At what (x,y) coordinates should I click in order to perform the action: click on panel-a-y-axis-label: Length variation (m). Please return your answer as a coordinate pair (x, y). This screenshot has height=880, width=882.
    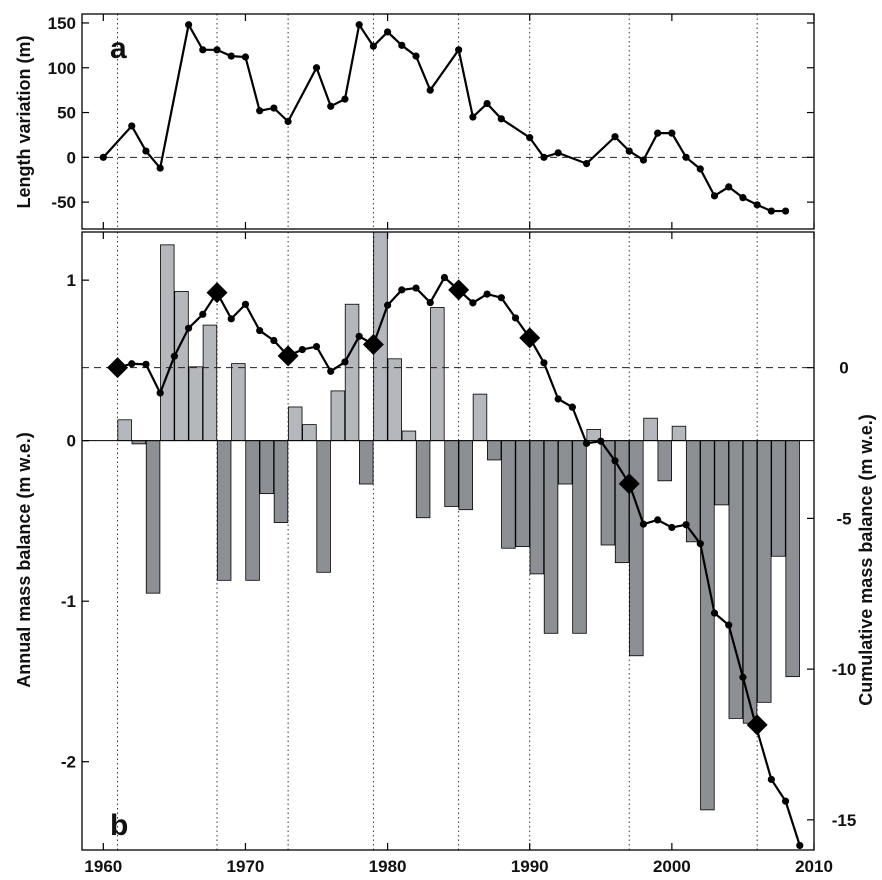
    Looking at the image, I should click on (24, 121).